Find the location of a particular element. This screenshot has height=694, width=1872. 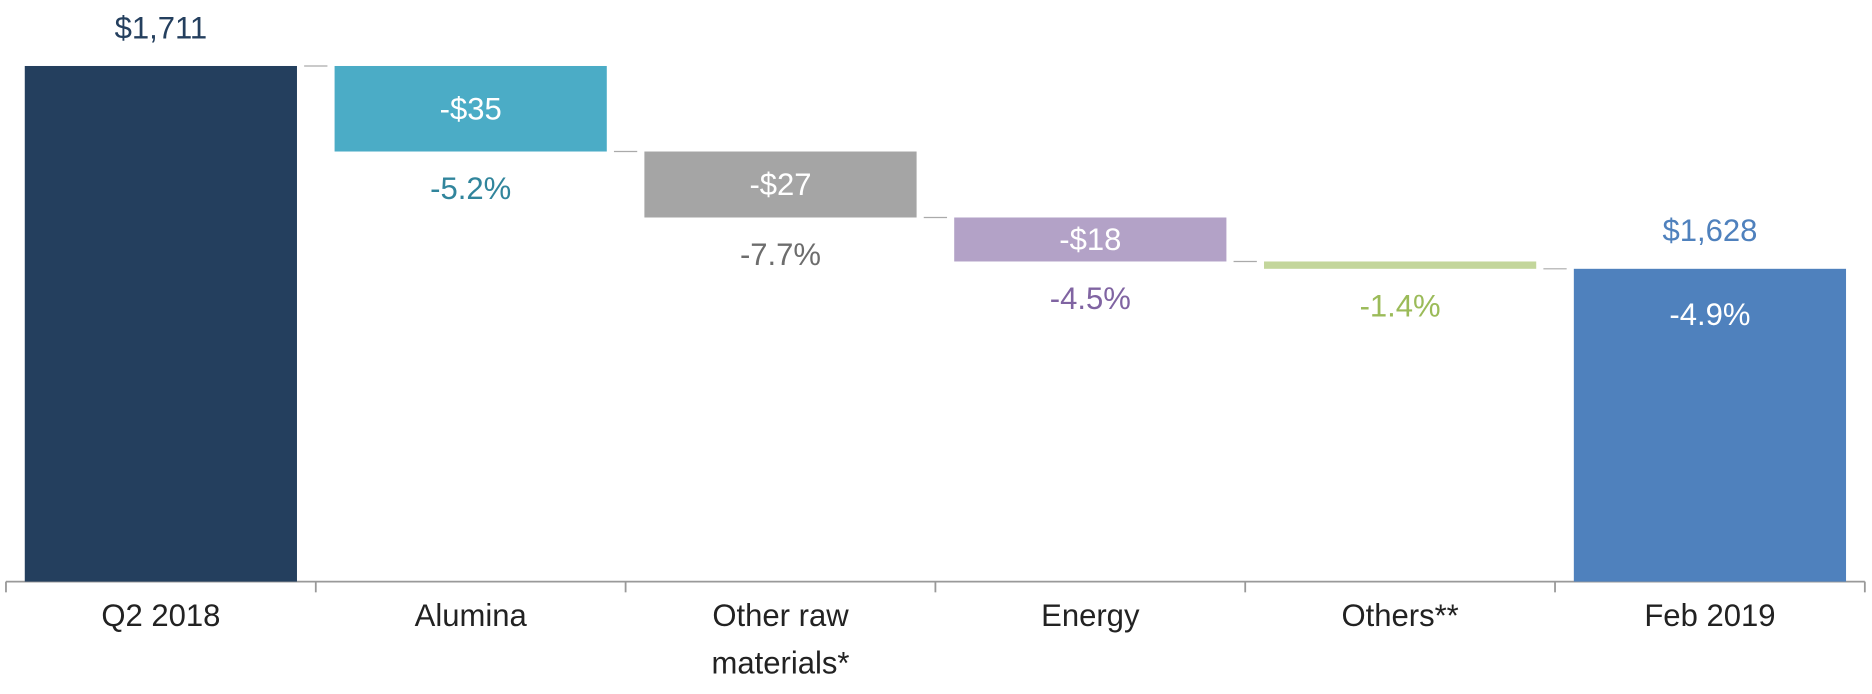

x-tick-label-box: Others** is located at coordinates (1400, 615).